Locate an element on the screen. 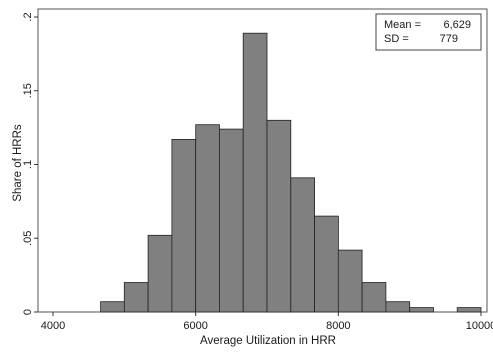  x-tick-label: 8000 is located at coordinates (338, 326).